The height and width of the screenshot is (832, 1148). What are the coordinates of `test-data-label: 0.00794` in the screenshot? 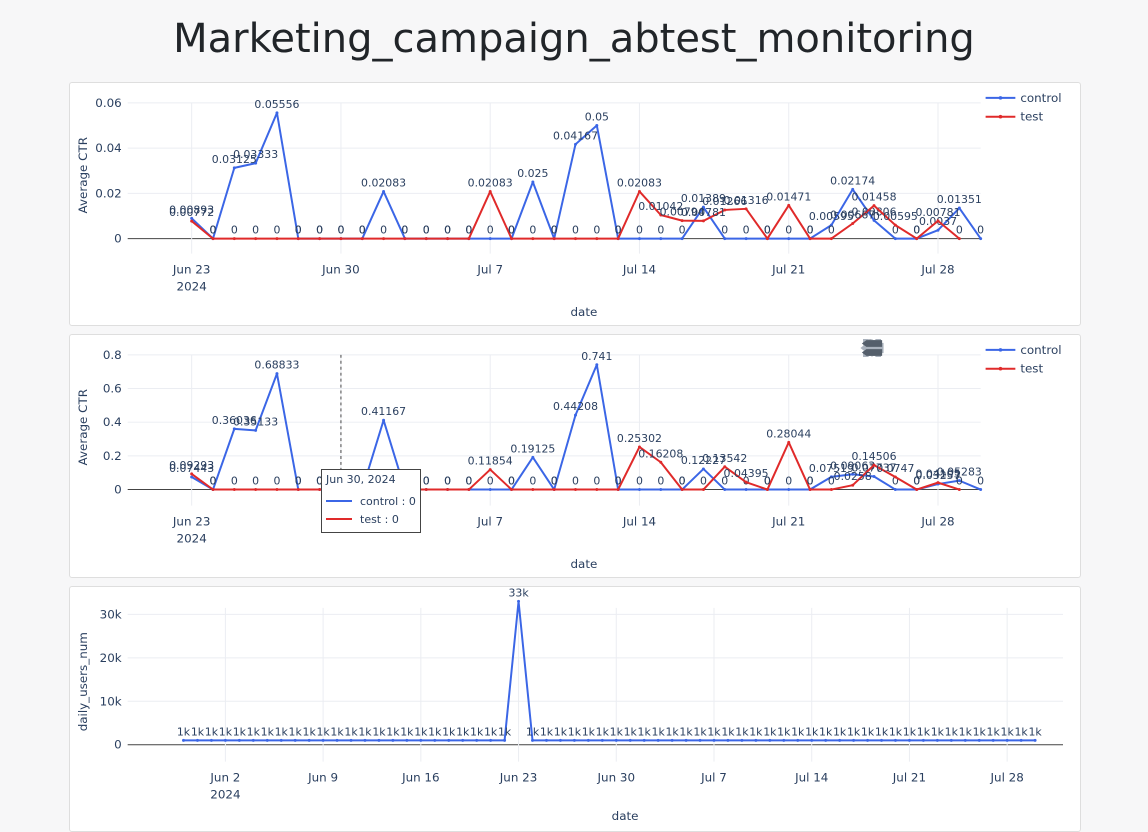 It's located at (682, 212).